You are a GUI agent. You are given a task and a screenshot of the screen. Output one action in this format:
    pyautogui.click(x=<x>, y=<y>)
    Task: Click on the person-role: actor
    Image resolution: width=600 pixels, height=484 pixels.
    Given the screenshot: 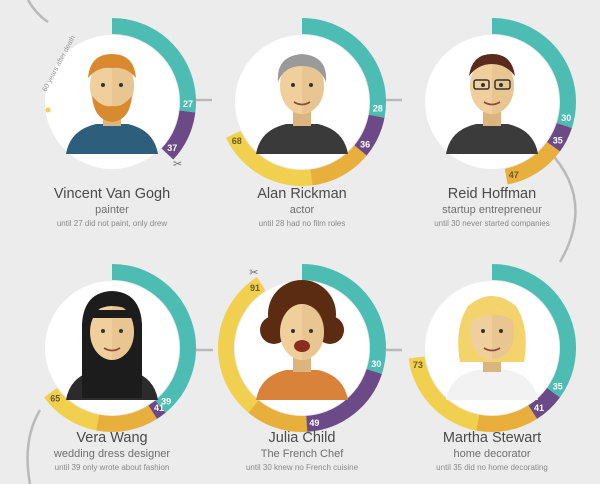 What is the action you would take?
    pyautogui.click(x=302, y=210)
    